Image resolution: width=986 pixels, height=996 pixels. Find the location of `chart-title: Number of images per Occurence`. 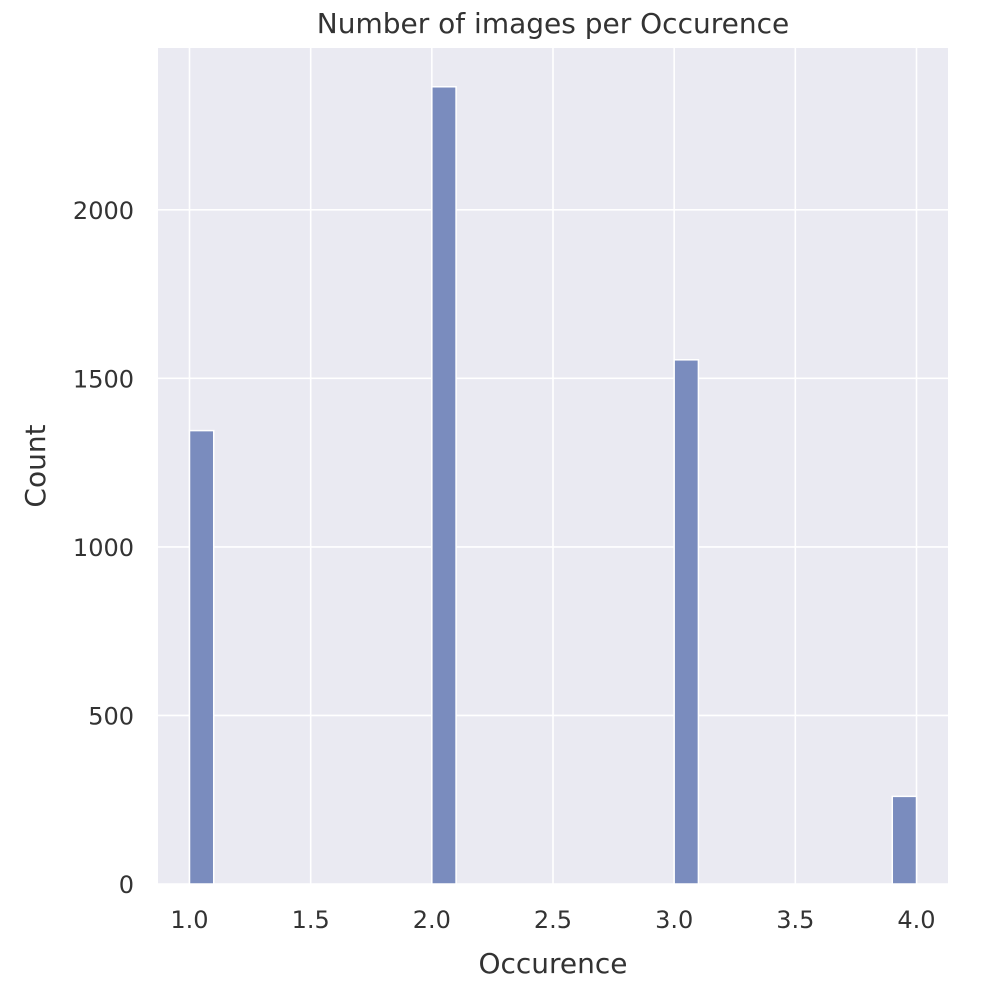

chart-title: Number of images per Occurence is located at coordinates (553, 23).